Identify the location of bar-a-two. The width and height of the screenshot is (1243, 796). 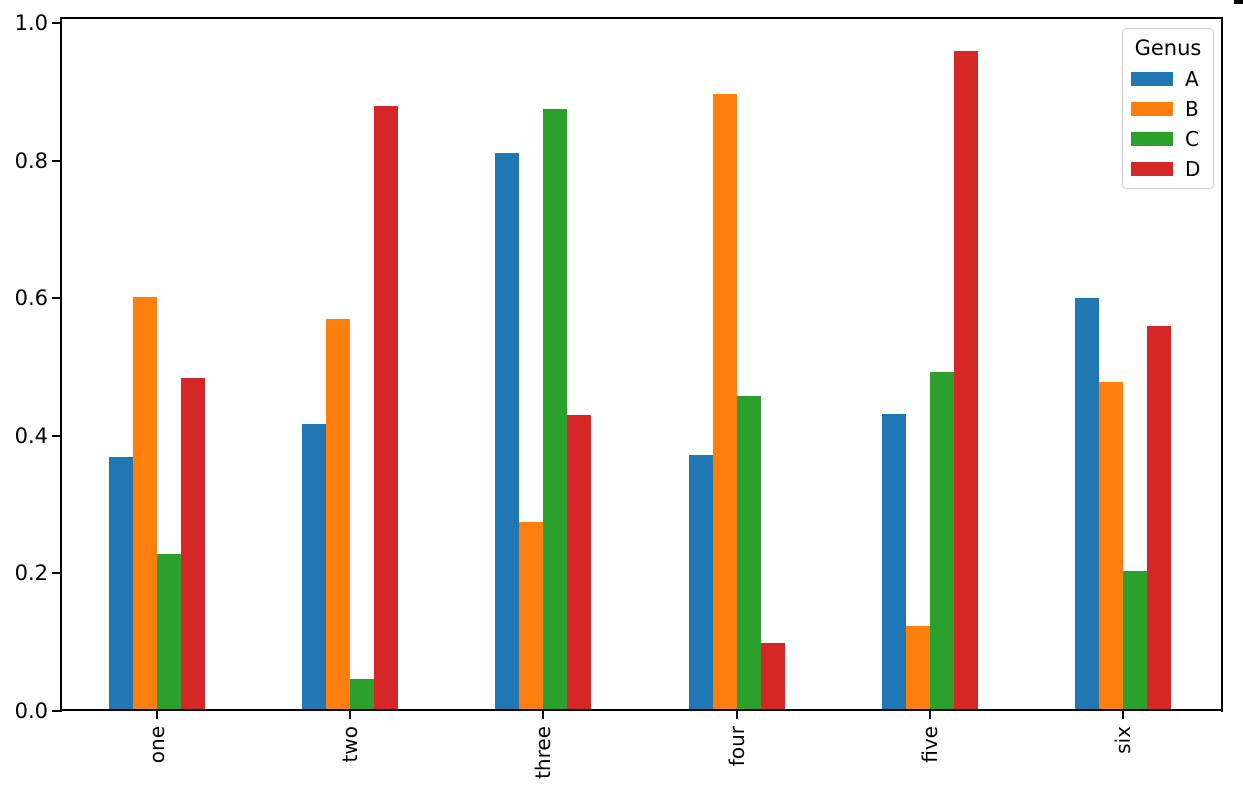
(314, 567).